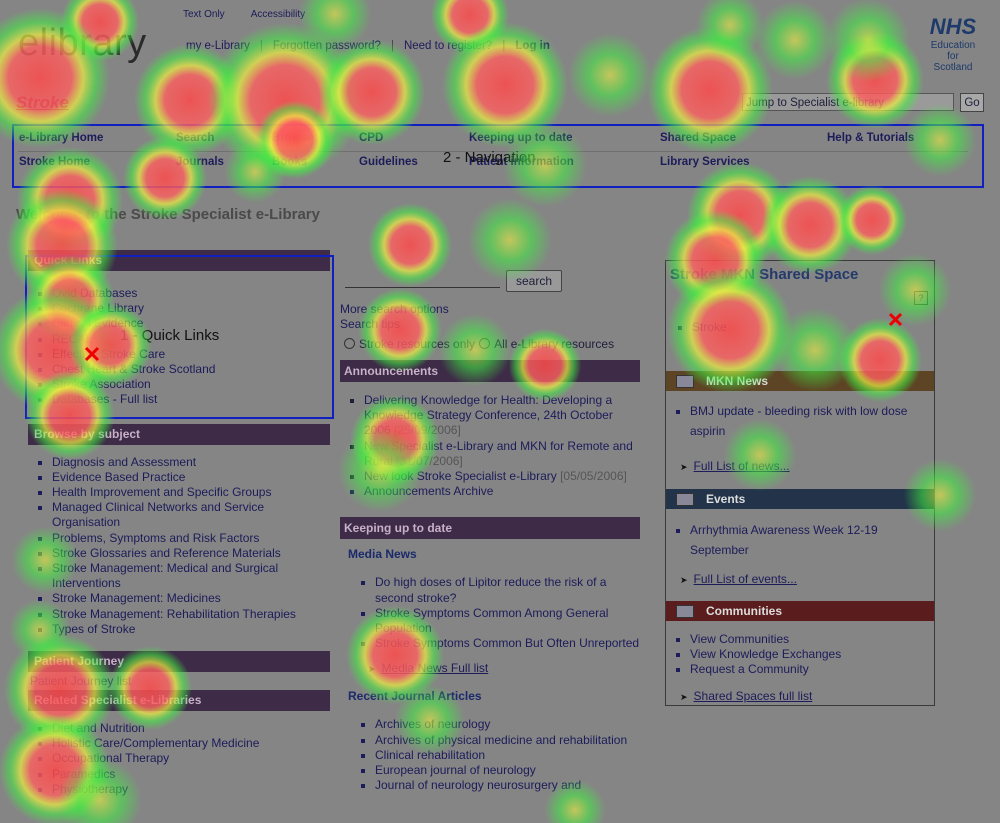 Image resolution: width=1000 pixels, height=823 pixels. Describe the element at coordinates (460, 476) in the screenshot. I see `announcement-link: New look Stroke Specialist e-Library` at that location.